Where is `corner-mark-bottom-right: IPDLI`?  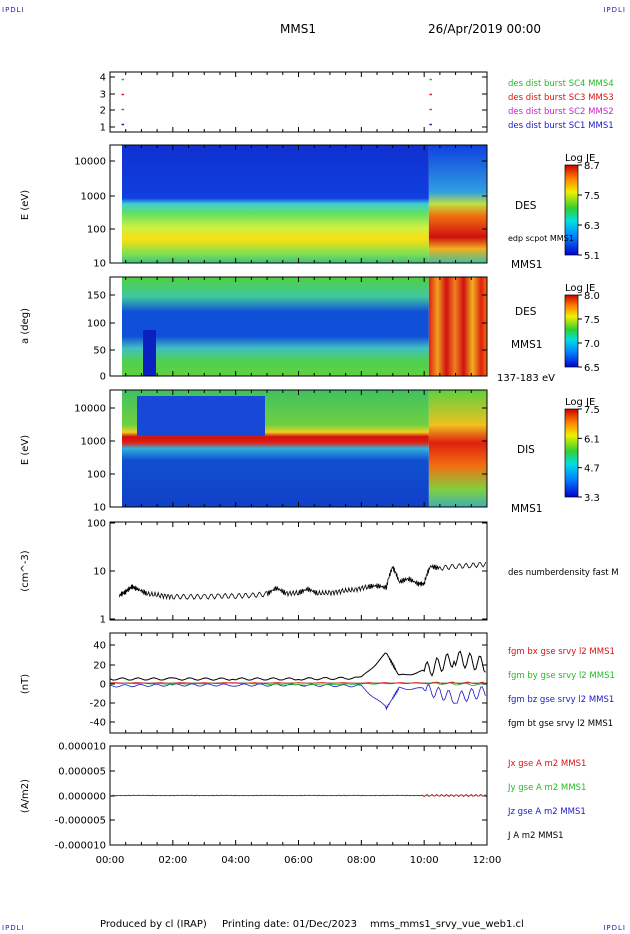
corner-mark-bottom-right: IPDLI is located at coordinates (614, 928).